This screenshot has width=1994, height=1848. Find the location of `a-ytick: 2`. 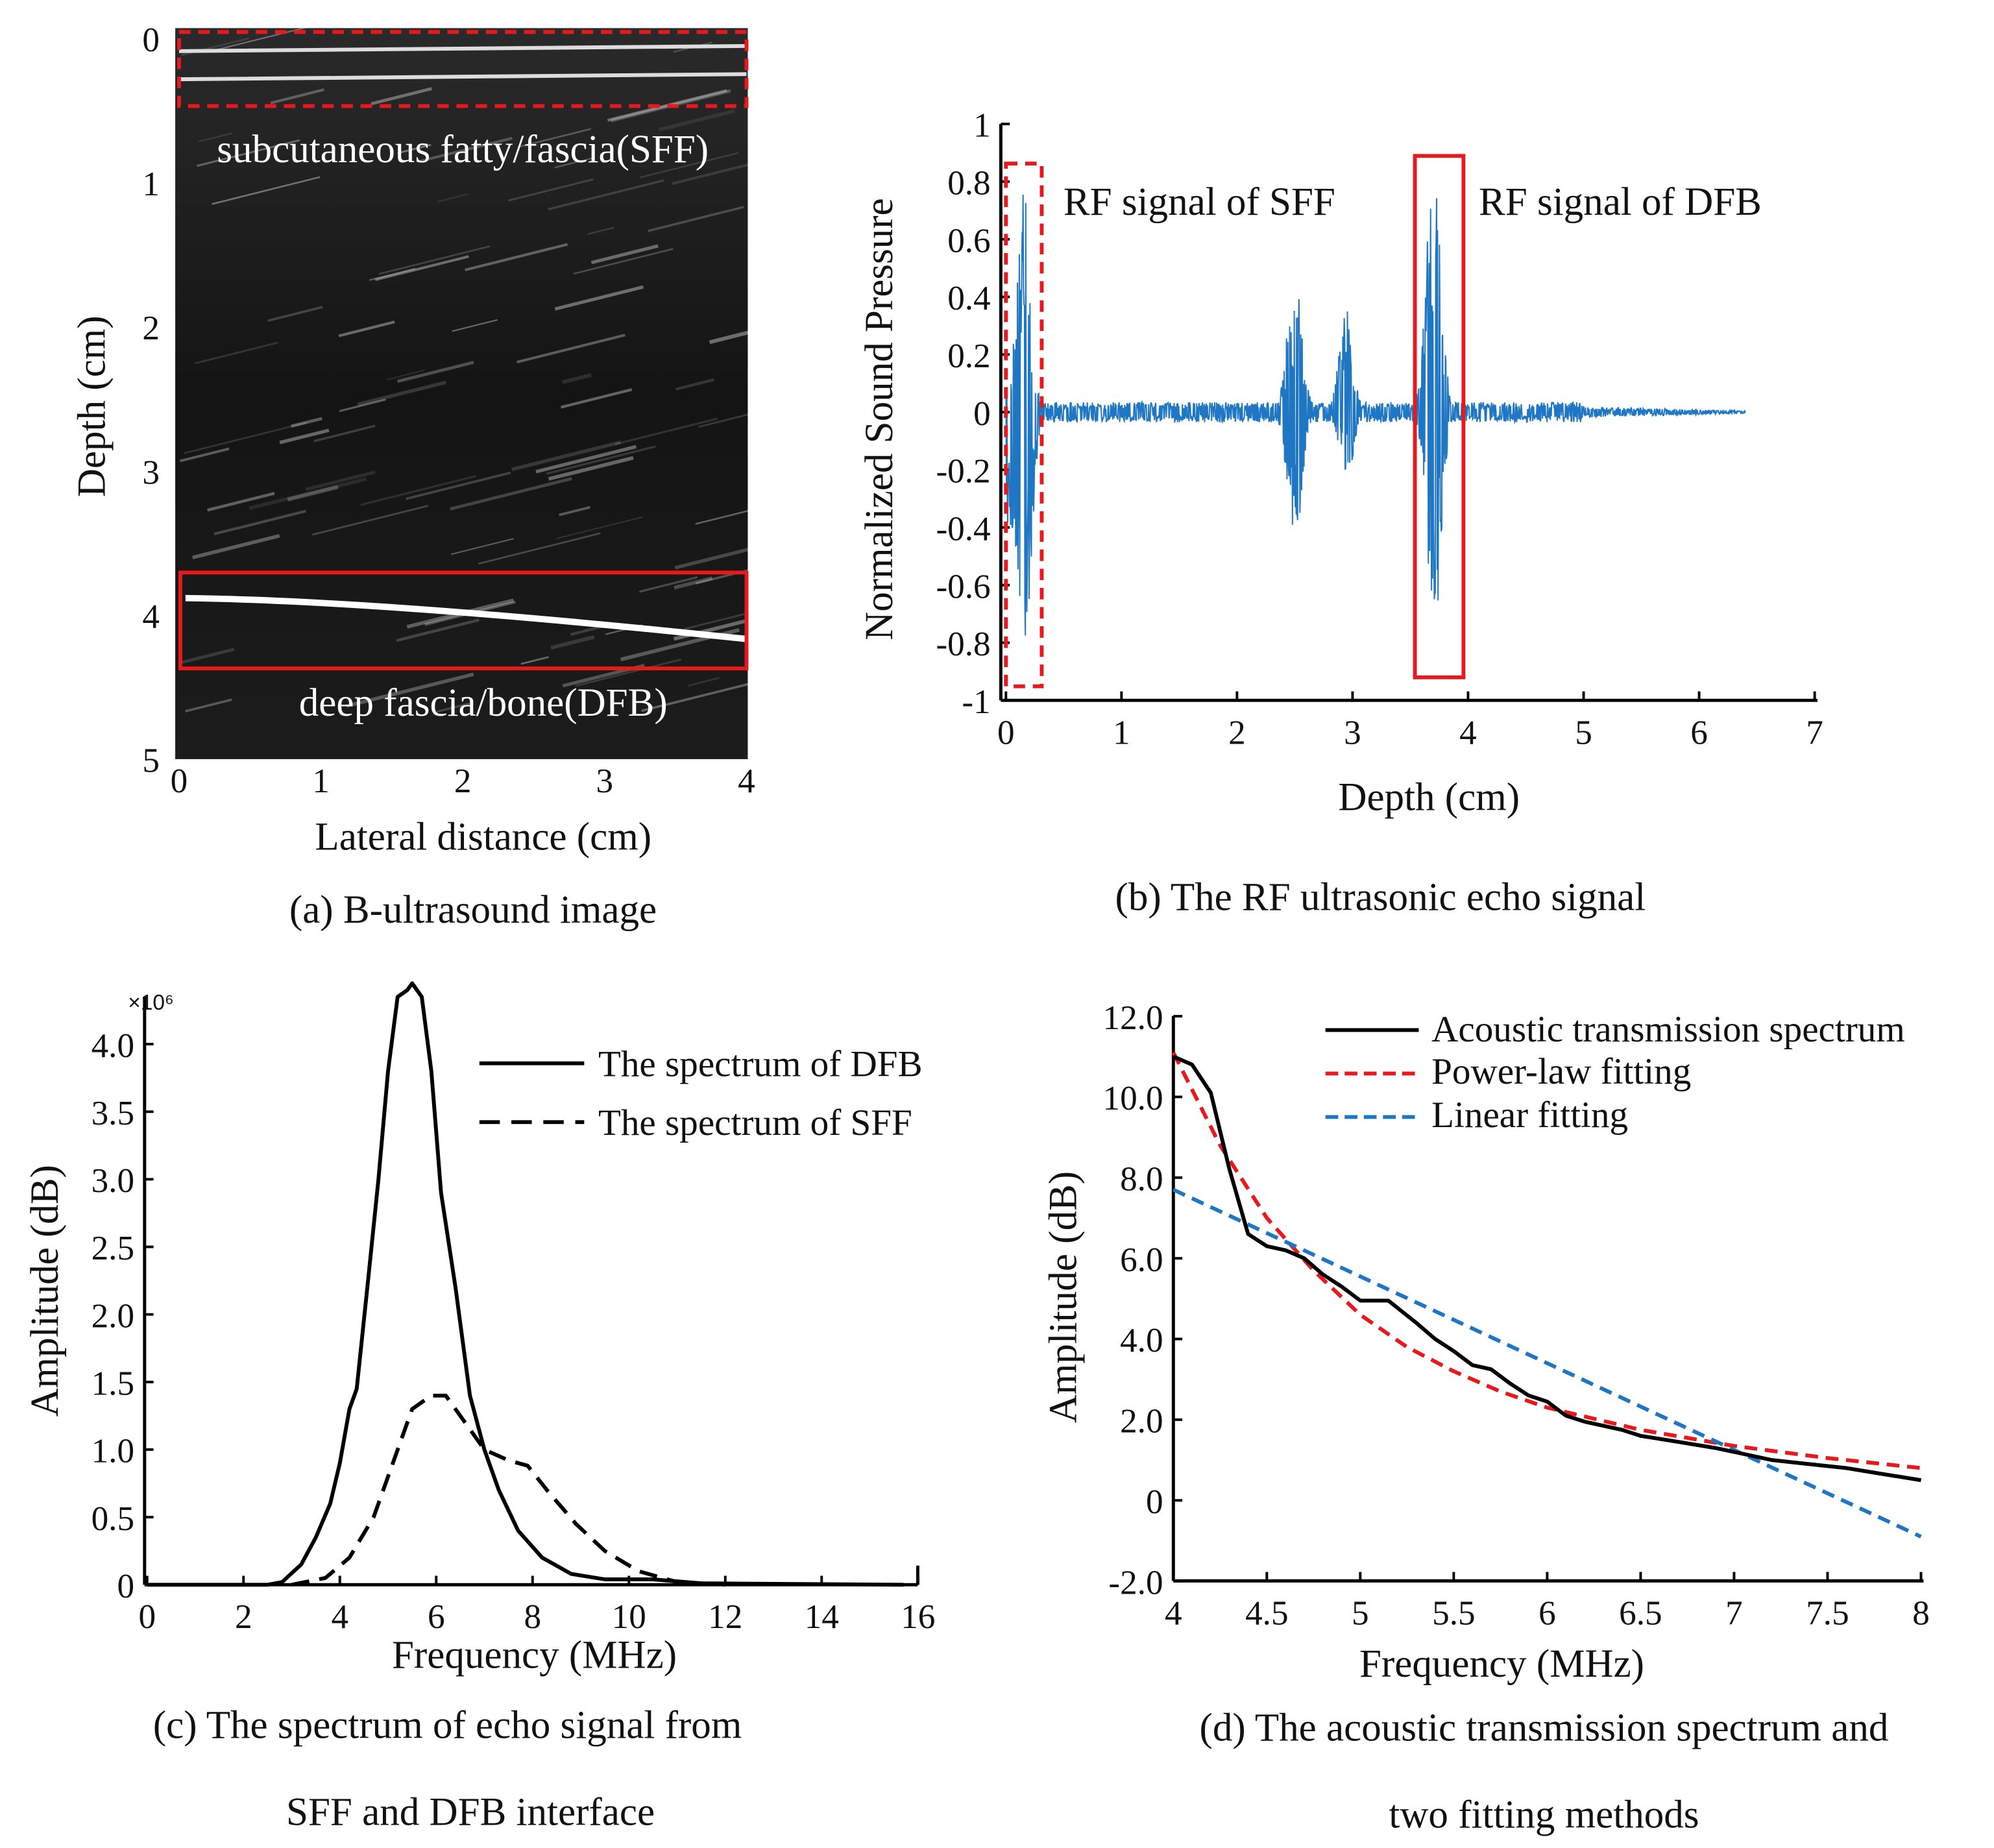

a-ytick: 2 is located at coordinates (151, 328).